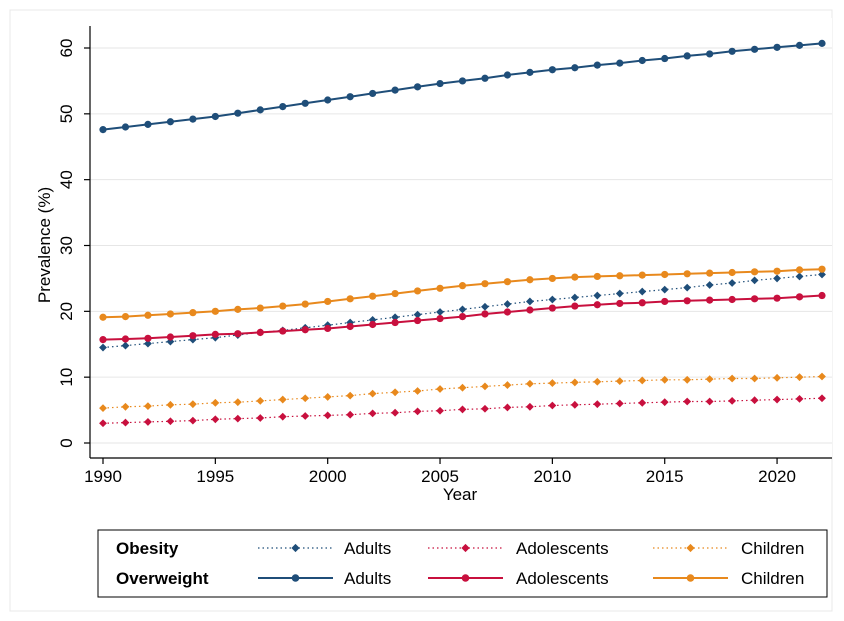 This screenshot has width=844, height=621. Describe the element at coordinates (215, 311) in the screenshot. I see `point-overweight-children-1995` at that location.